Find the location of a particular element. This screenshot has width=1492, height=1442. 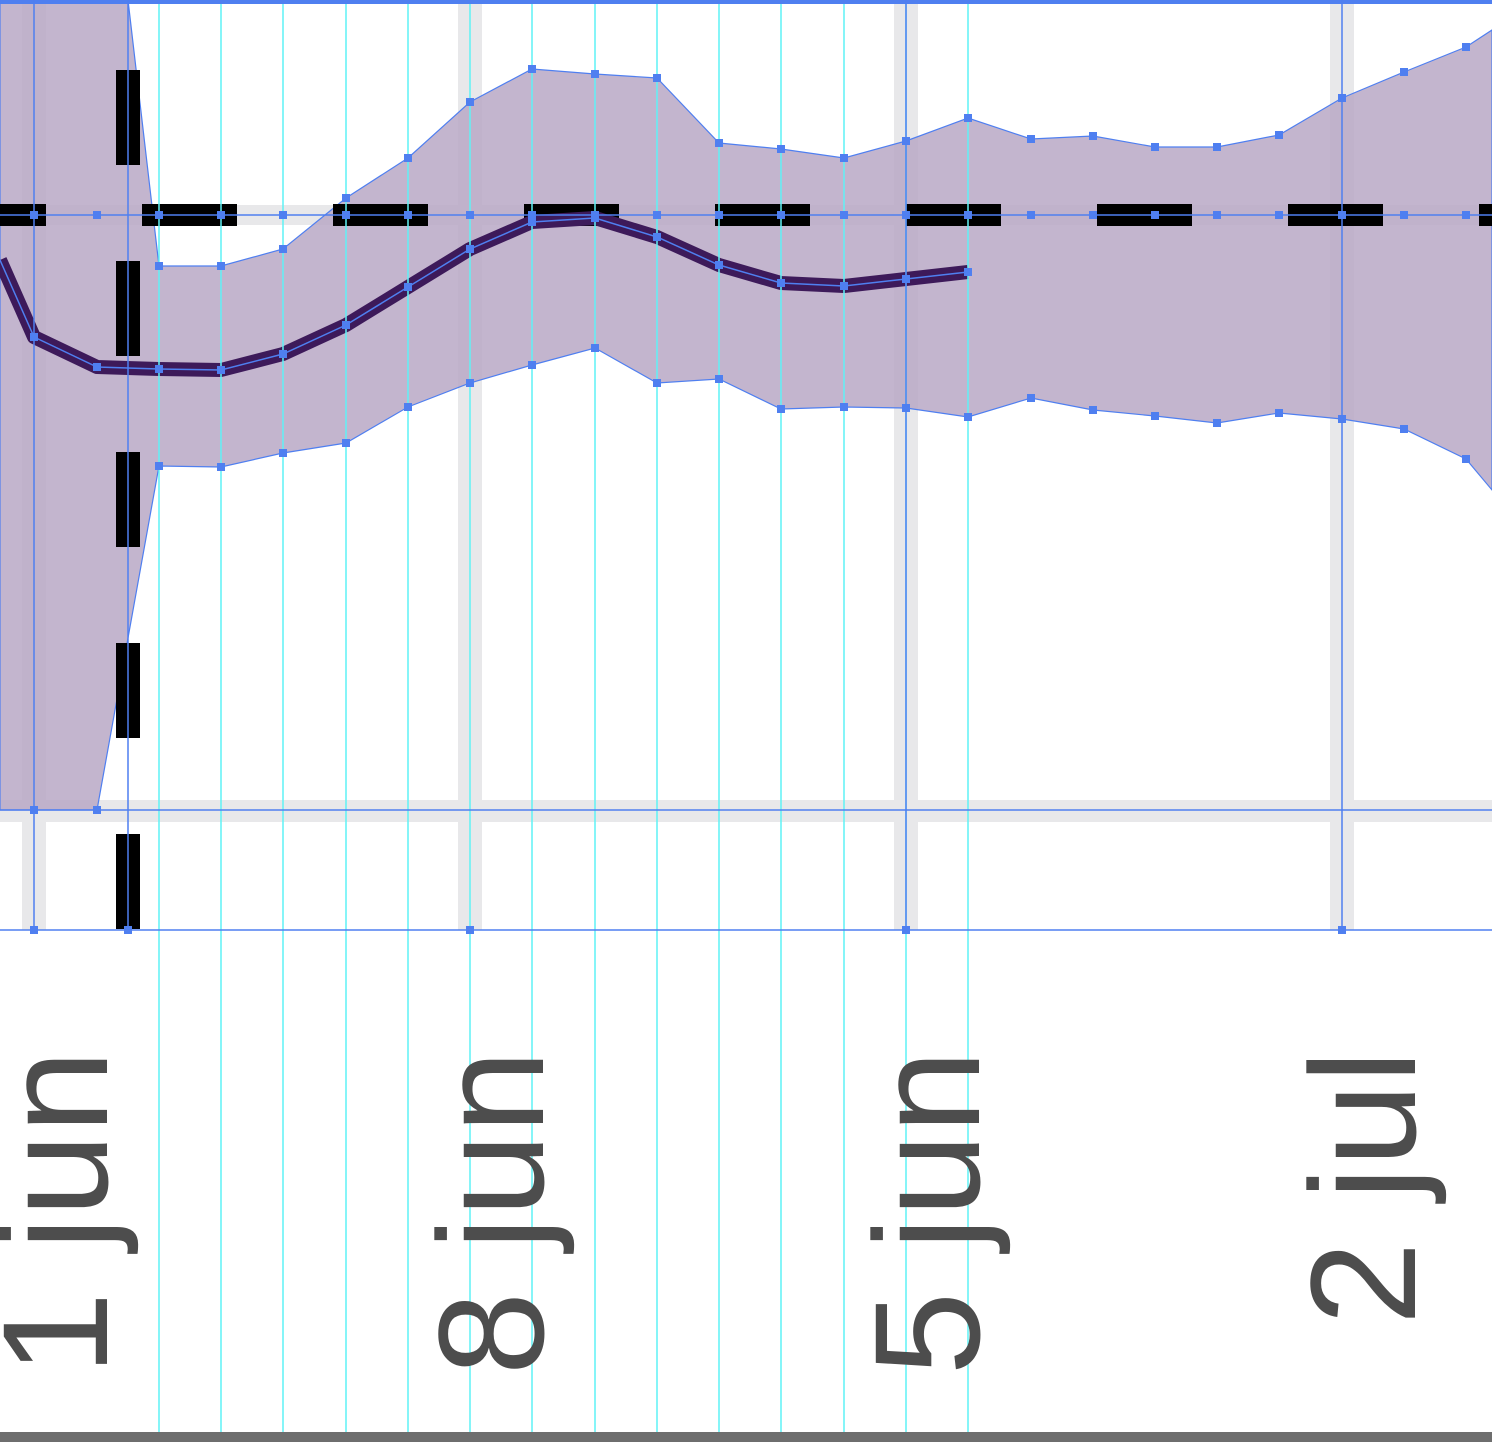

date-label: 8 jun is located at coordinates (491, 1212).